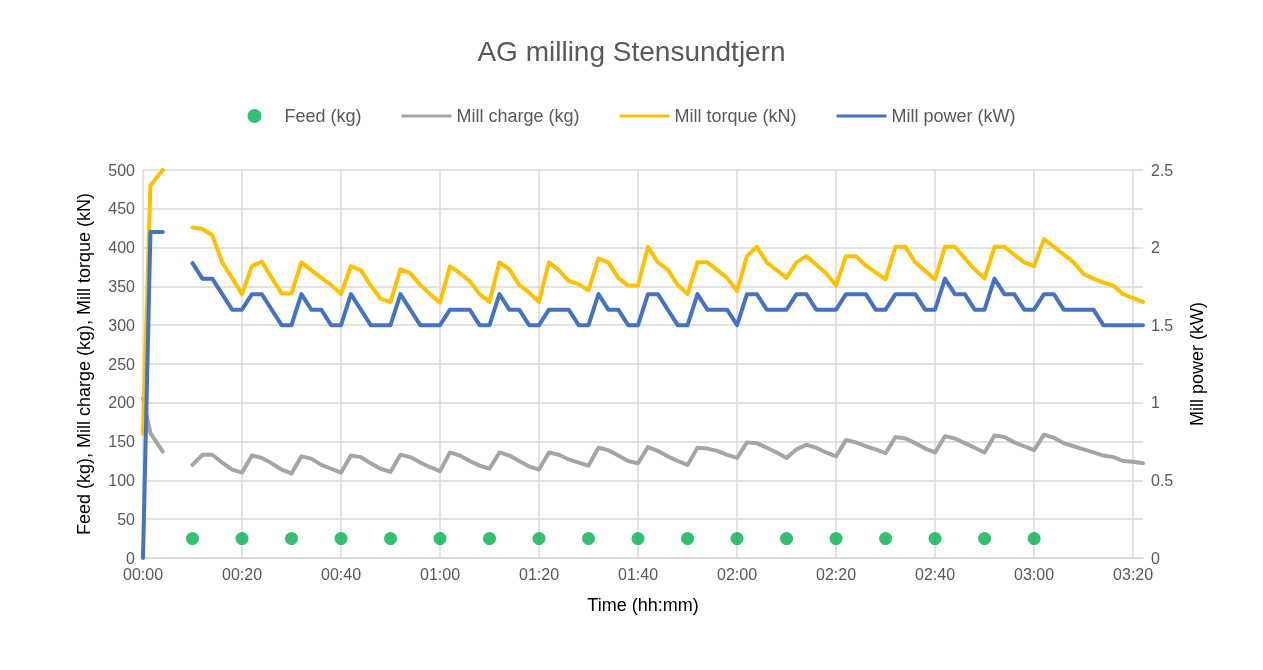  Describe the element at coordinates (122, 170) in the screenshot. I see `y-tick-label: 500` at that location.